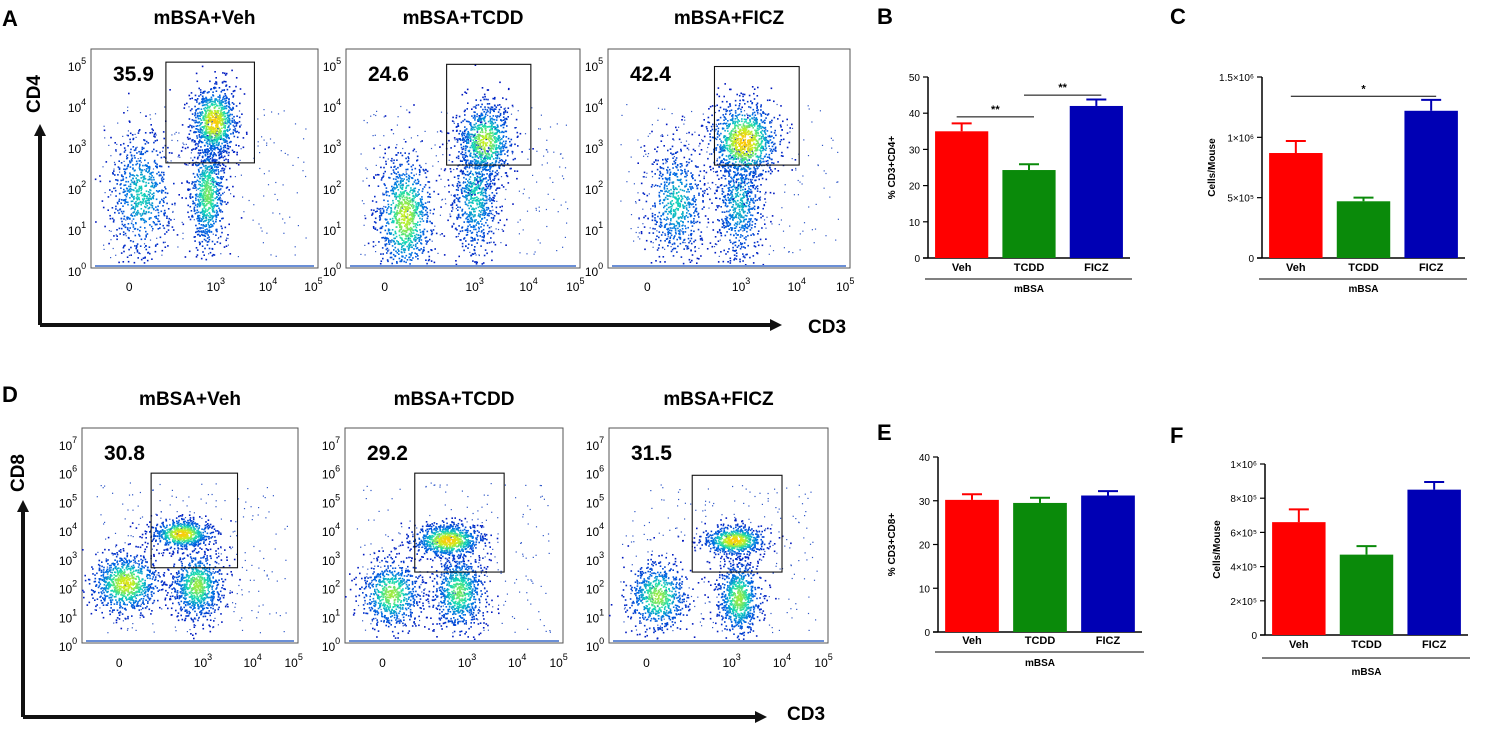 The image size is (1491, 732). I want to click on tick-exponent: 4, so click(274, 281).